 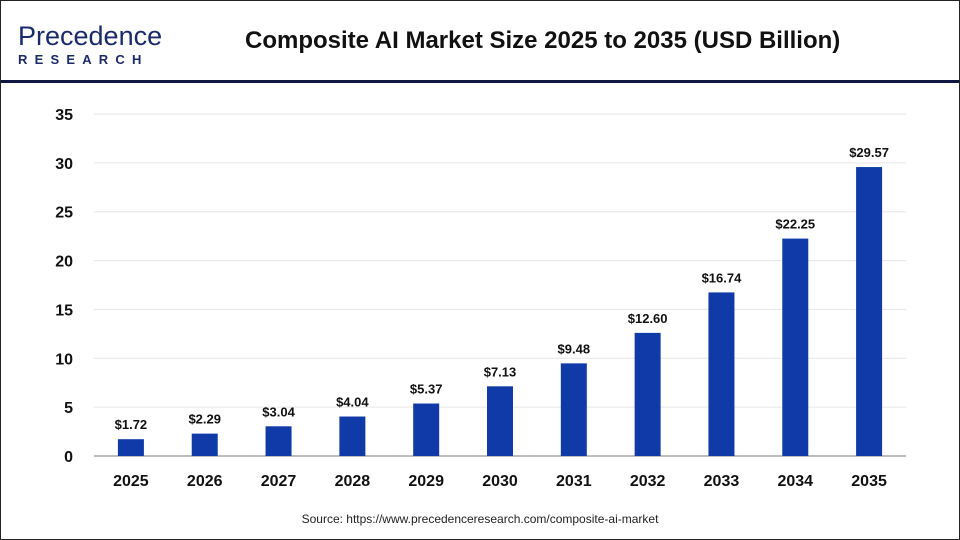 What do you see at coordinates (131, 424) in the screenshot?
I see `data-label: $1.72` at bounding box center [131, 424].